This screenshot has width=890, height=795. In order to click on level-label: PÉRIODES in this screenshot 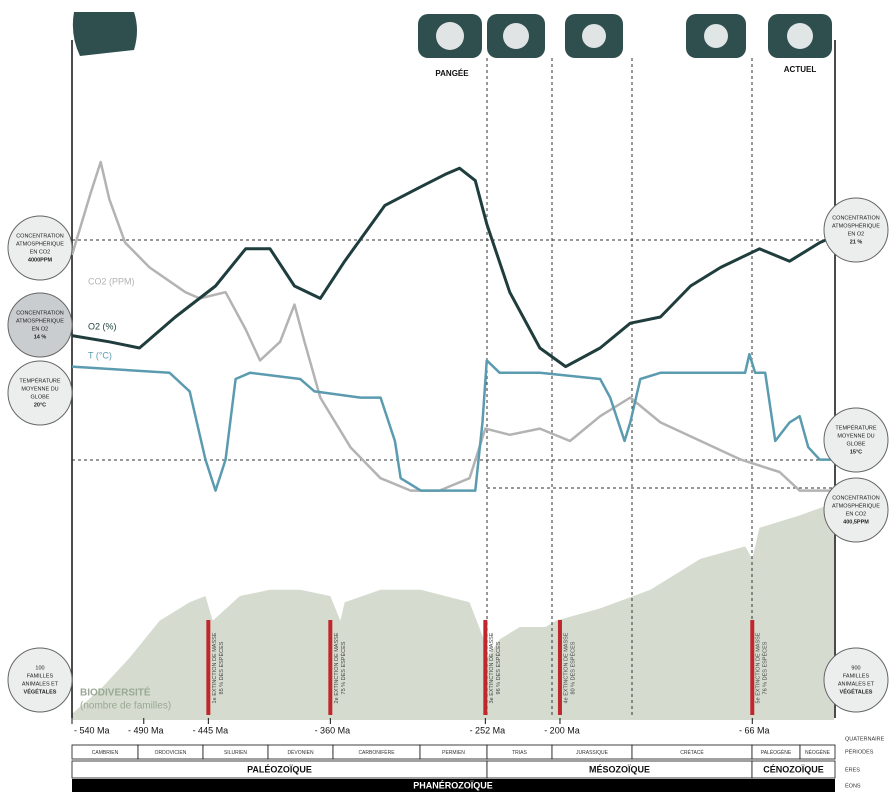, I will do `click(859, 751)`.